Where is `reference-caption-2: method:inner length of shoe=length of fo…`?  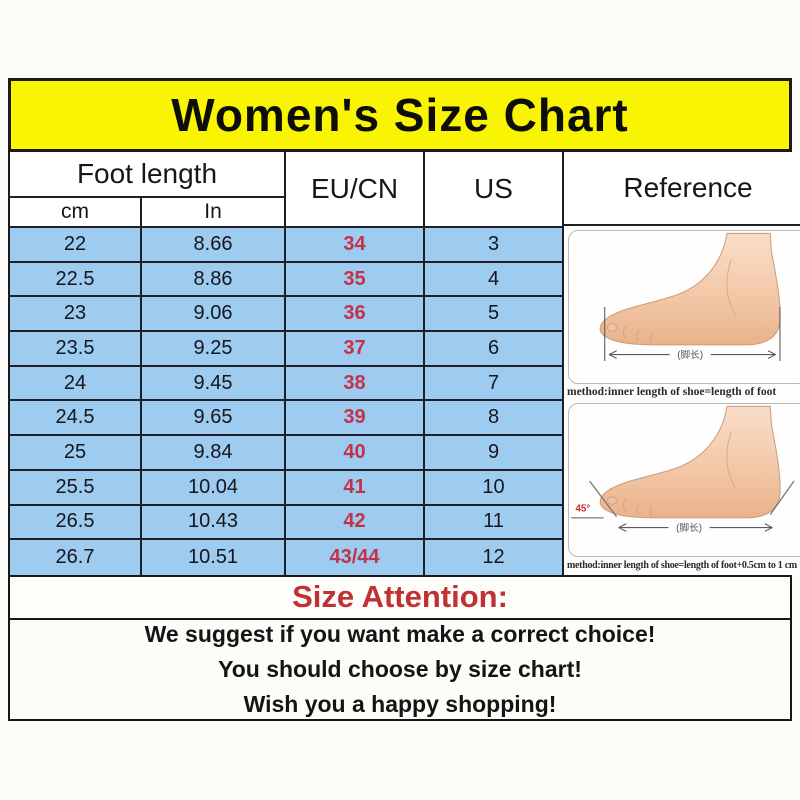
reference-caption-2: method:inner length of shoe=length of fo… is located at coordinates (682, 565).